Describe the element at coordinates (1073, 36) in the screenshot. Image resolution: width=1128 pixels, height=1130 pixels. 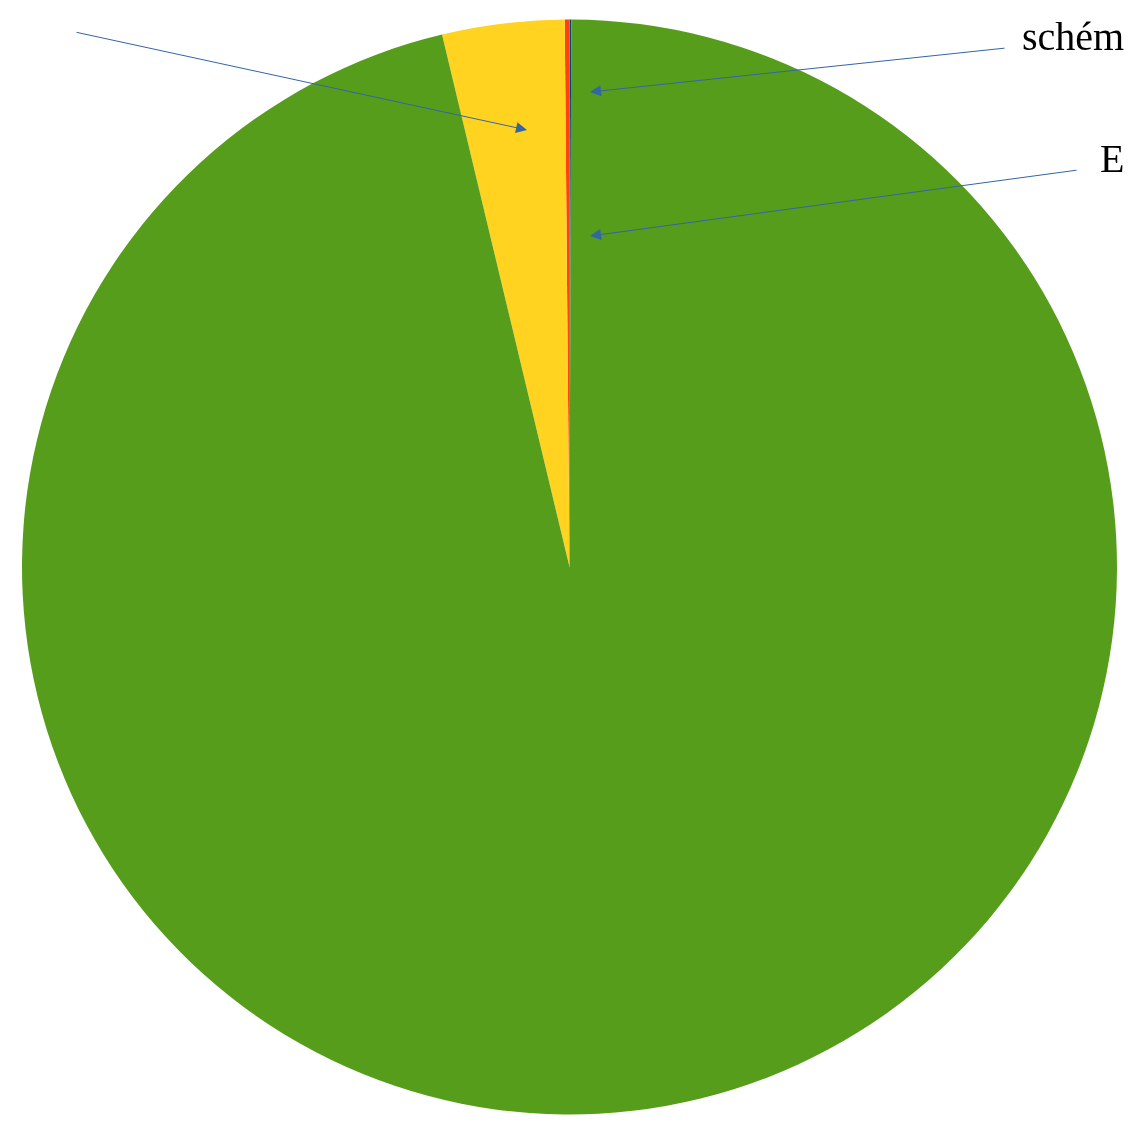
I see `text: schém` at that location.